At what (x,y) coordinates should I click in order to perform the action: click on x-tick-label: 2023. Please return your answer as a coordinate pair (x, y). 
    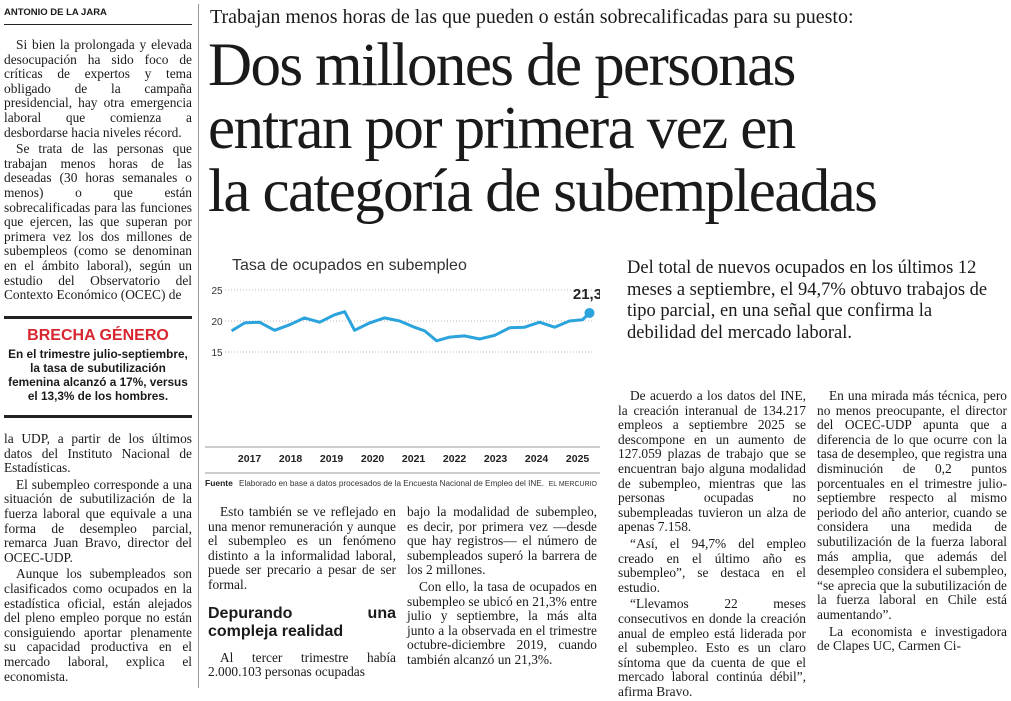
    Looking at the image, I should click on (496, 459).